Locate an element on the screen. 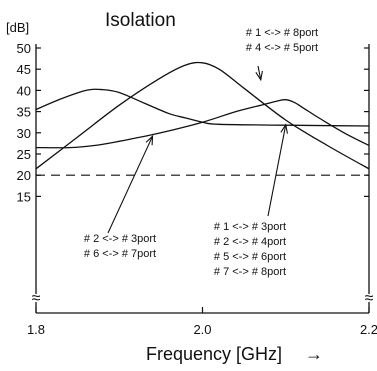 Image resolution: width=377 pixels, height=371 pixels. x-tick-label: 2.0 is located at coordinates (202, 329).